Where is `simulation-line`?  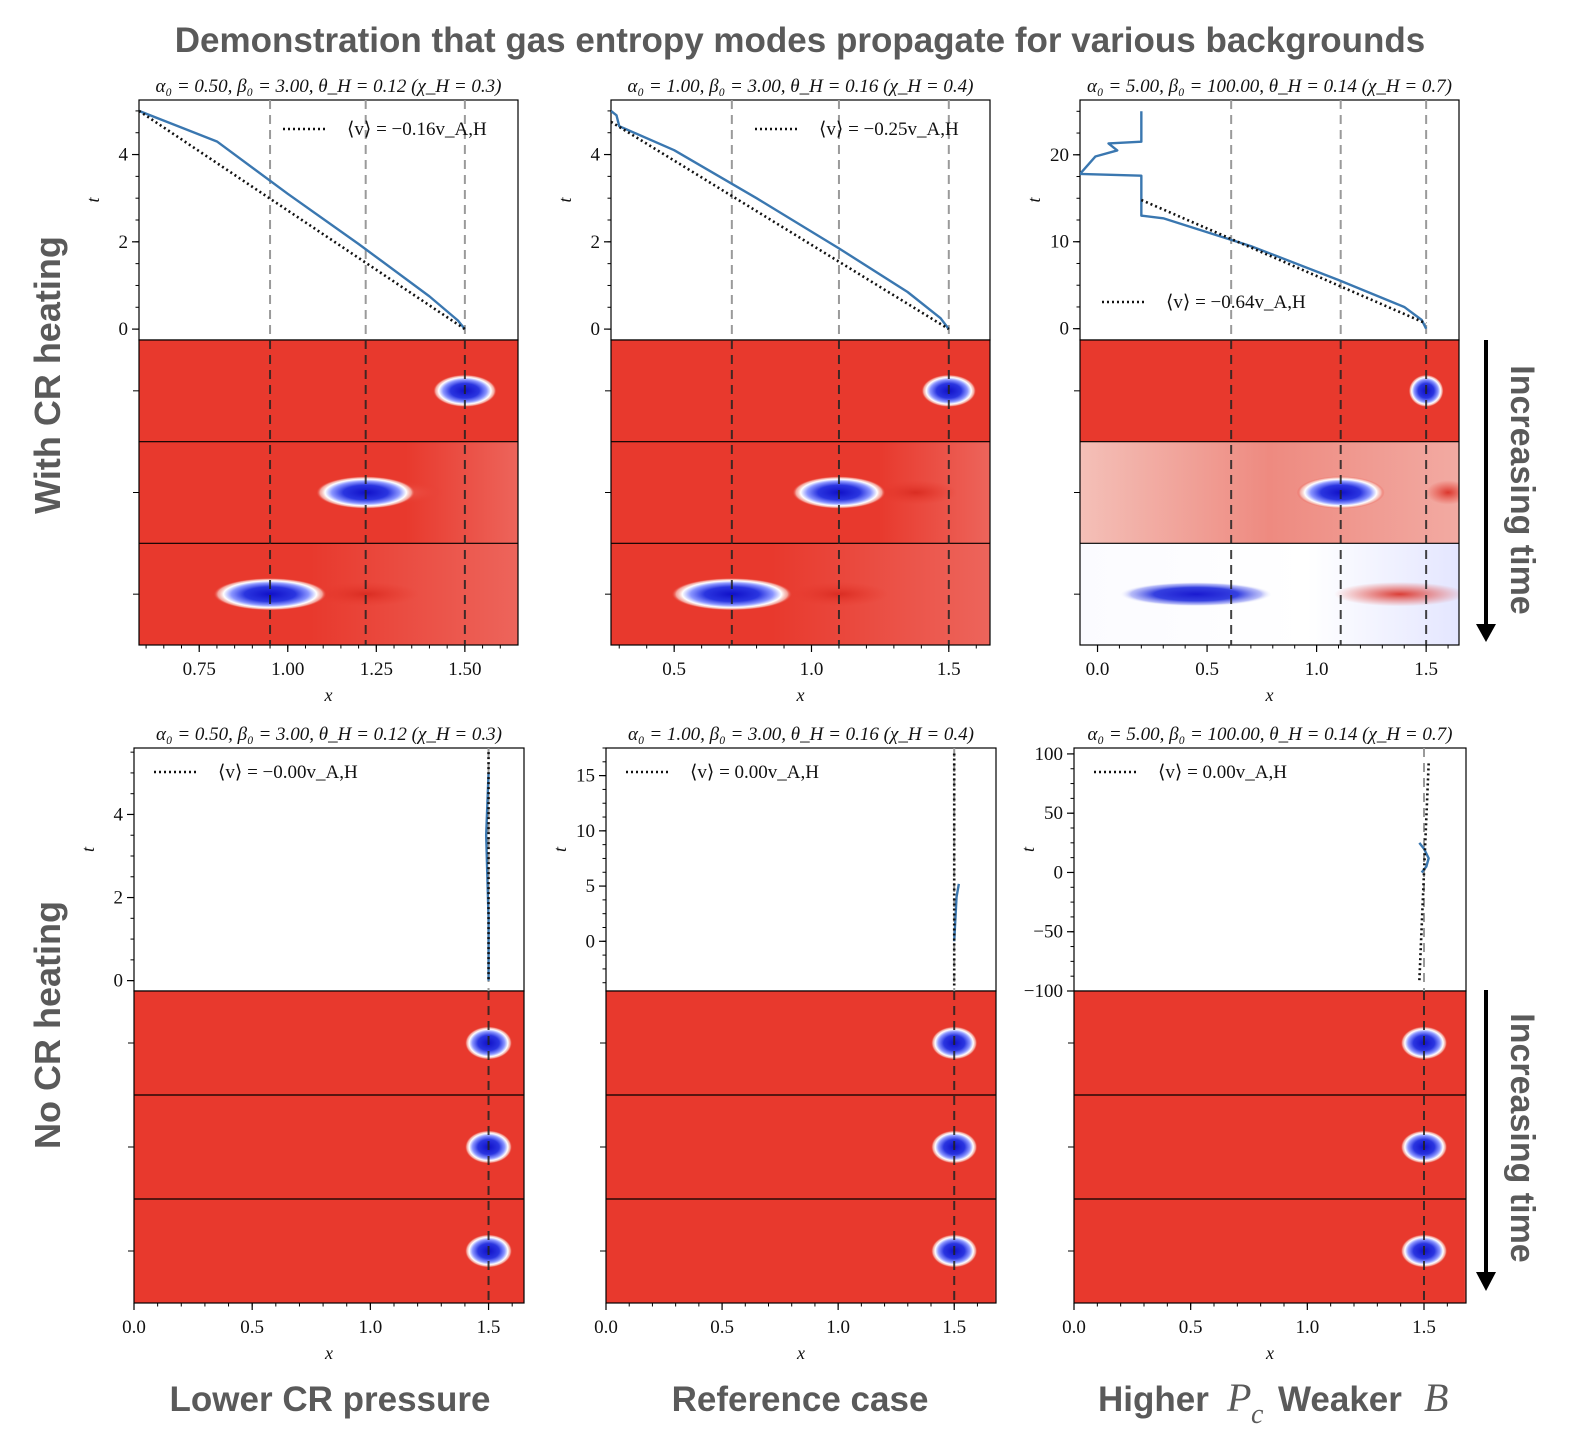 simulation-line is located at coordinates (780, 219).